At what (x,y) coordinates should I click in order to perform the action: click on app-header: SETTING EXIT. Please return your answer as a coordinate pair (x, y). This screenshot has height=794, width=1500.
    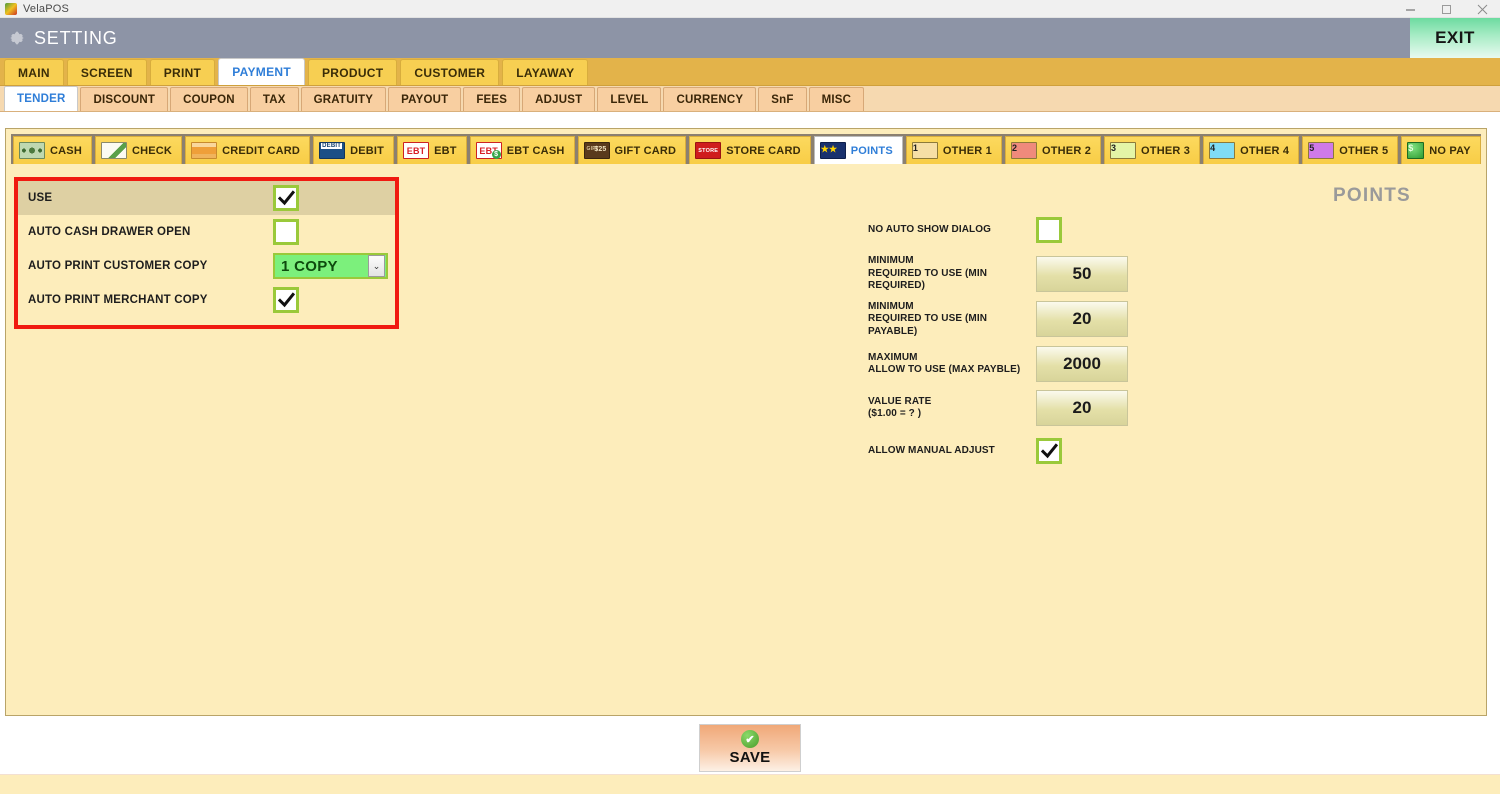
    Looking at the image, I should click on (750, 38).